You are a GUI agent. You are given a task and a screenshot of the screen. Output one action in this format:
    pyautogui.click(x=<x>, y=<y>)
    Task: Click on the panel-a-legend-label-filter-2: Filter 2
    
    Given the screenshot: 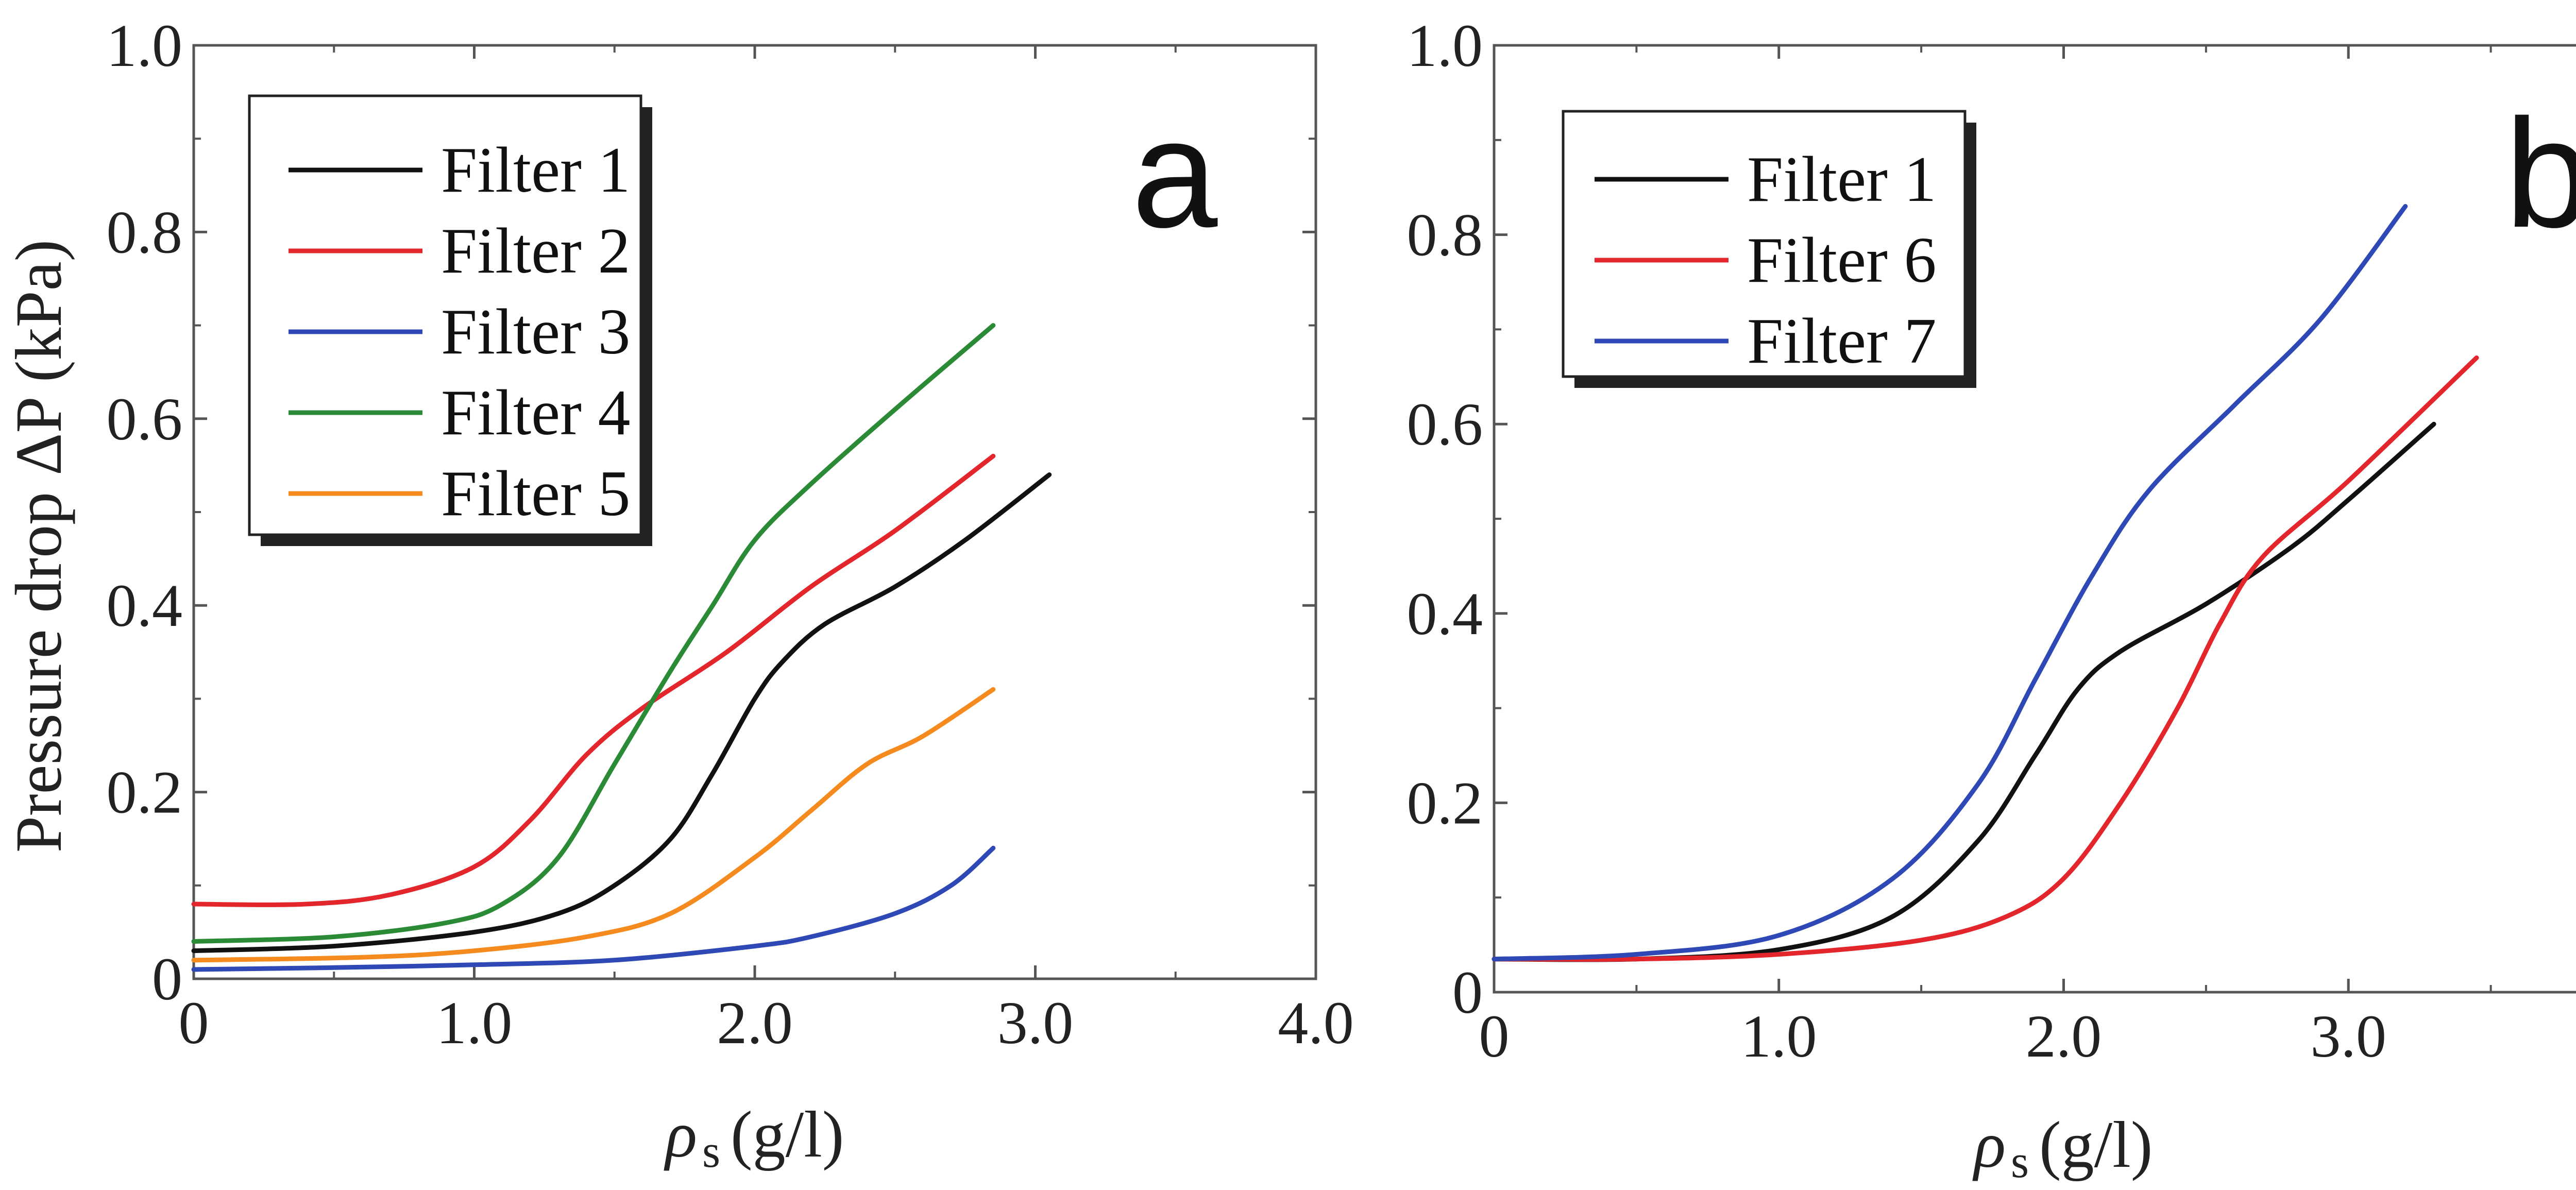 What is the action you would take?
    pyautogui.click(x=535, y=251)
    